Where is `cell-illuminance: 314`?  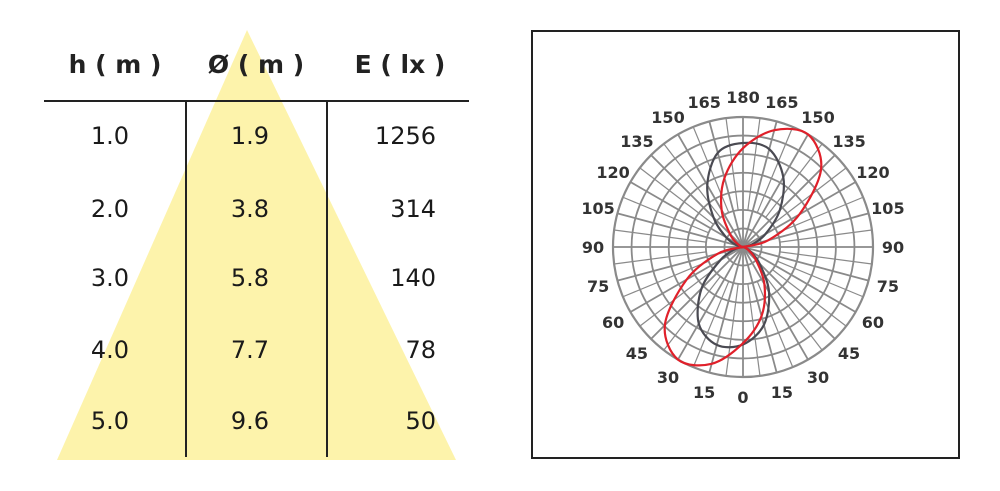
cell-illuminance: 314 is located at coordinates (413, 209).